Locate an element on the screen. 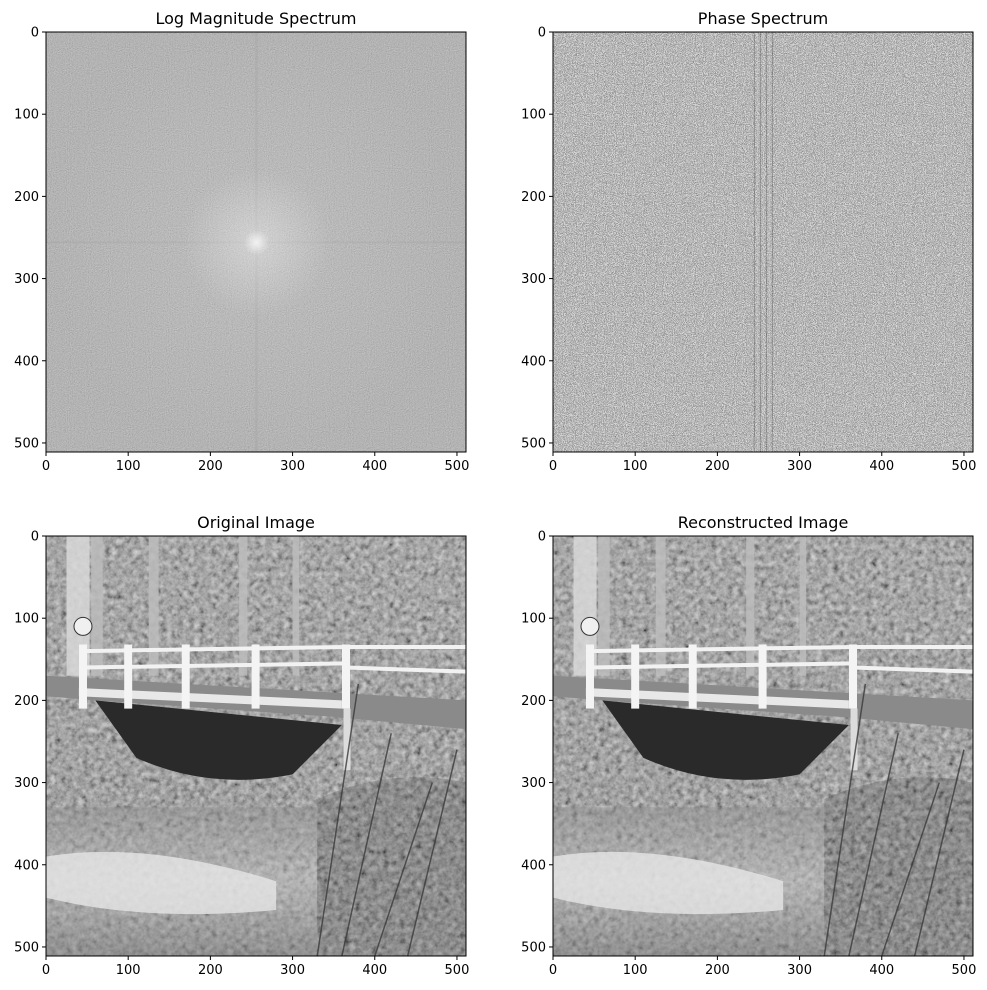  original-ytick-label: 0 is located at coordinates (35, 537).